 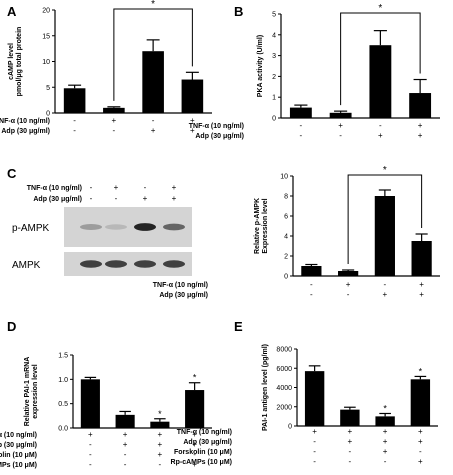 What do you see at coordinates (284, 177) in the screenshot?
I see `y-tick-label: 10` at bounding box center [284, 177].